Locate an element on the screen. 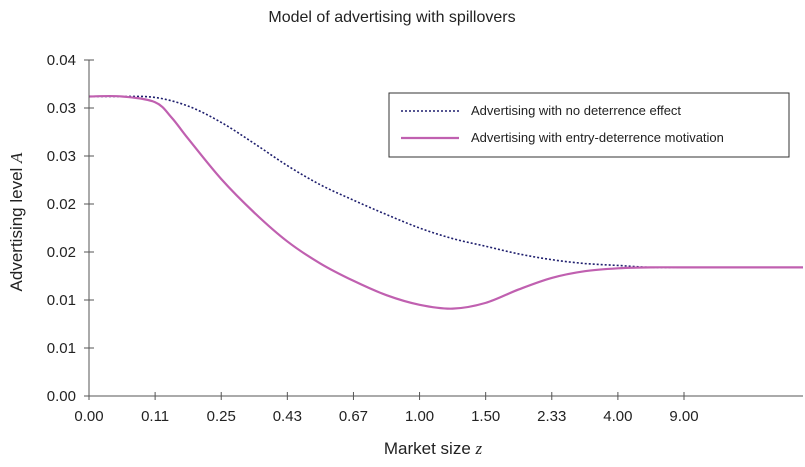 The image size is (805, 467). y-axis-ticks: 0.00 0.01 0.01 0.02 0.02 0.03 0.03 0.04 is located at coordinates (70, 228).